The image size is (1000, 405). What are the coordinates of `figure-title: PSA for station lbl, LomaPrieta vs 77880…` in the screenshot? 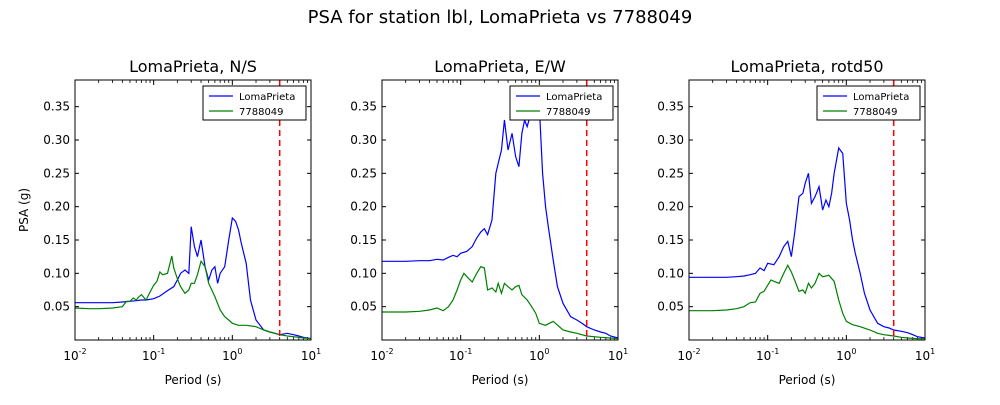 It's located at (500, 17).